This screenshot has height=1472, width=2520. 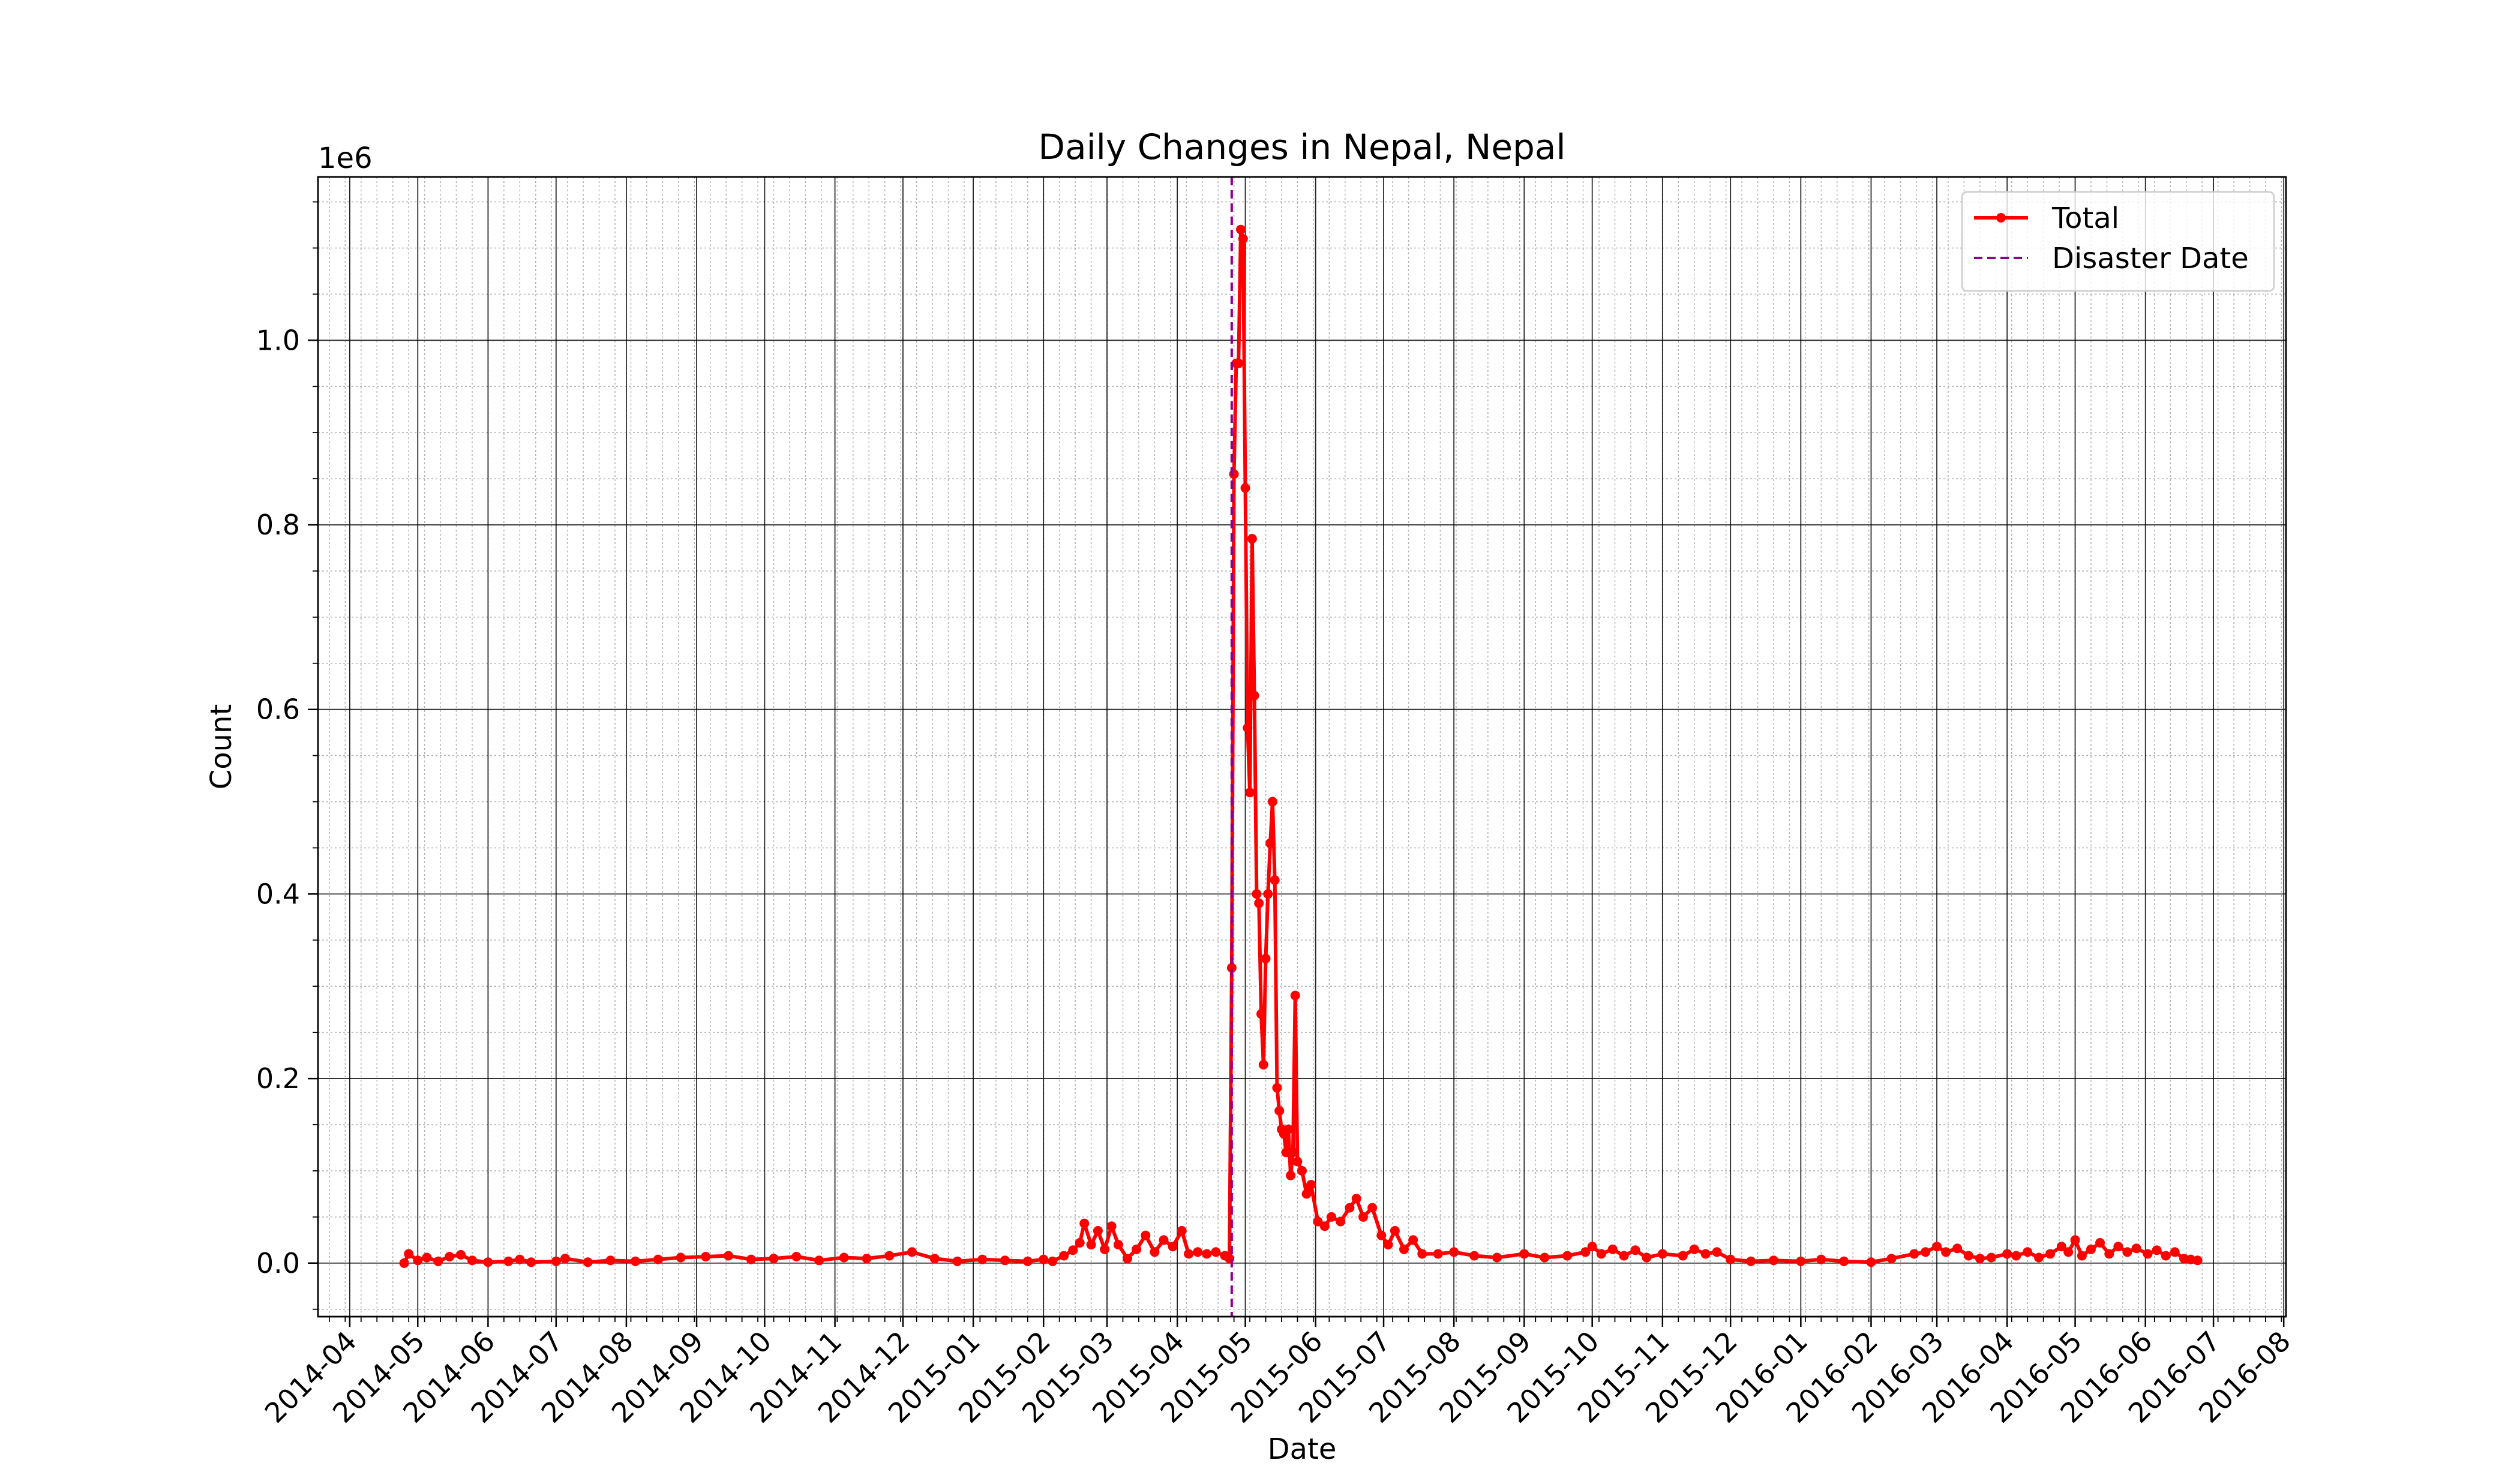 I want to click on legend-total-marker, so click(x=2001, y=218).